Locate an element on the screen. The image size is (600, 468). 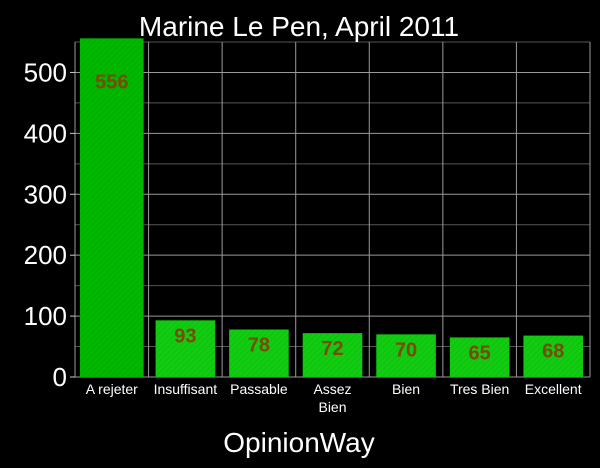
y-tick-label: 500 is located at coordinates (45, 72).